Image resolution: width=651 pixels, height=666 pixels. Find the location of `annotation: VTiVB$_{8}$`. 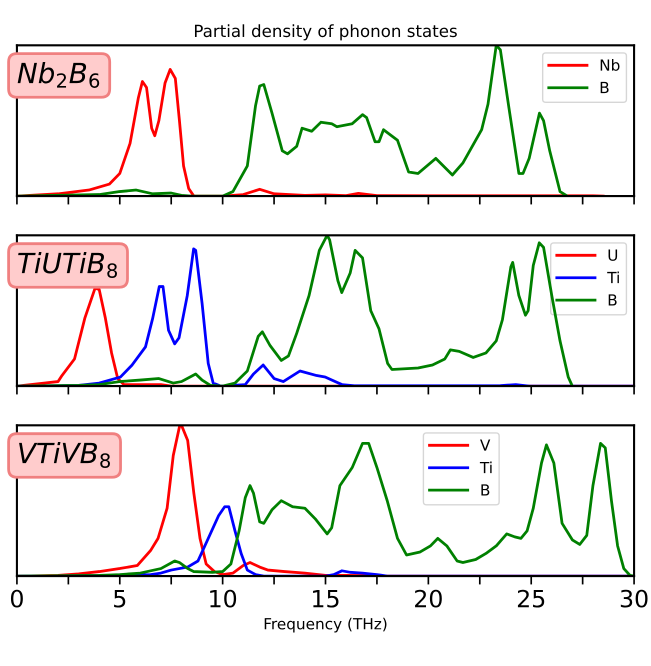

annotation: VTiVB$_{8}$ is located at coordinates (64, 455).